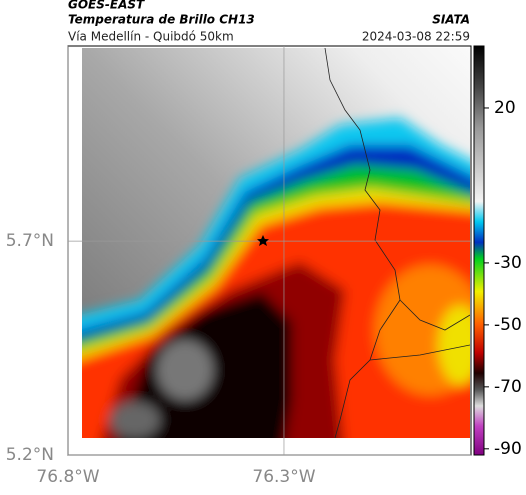 Image resolution: width=526 pixels, height=495 pixels. Describe the element at coordinates (151, 37) in the screenshot. I see `region: Vía Medellín - Quibdó 50km` at that location.